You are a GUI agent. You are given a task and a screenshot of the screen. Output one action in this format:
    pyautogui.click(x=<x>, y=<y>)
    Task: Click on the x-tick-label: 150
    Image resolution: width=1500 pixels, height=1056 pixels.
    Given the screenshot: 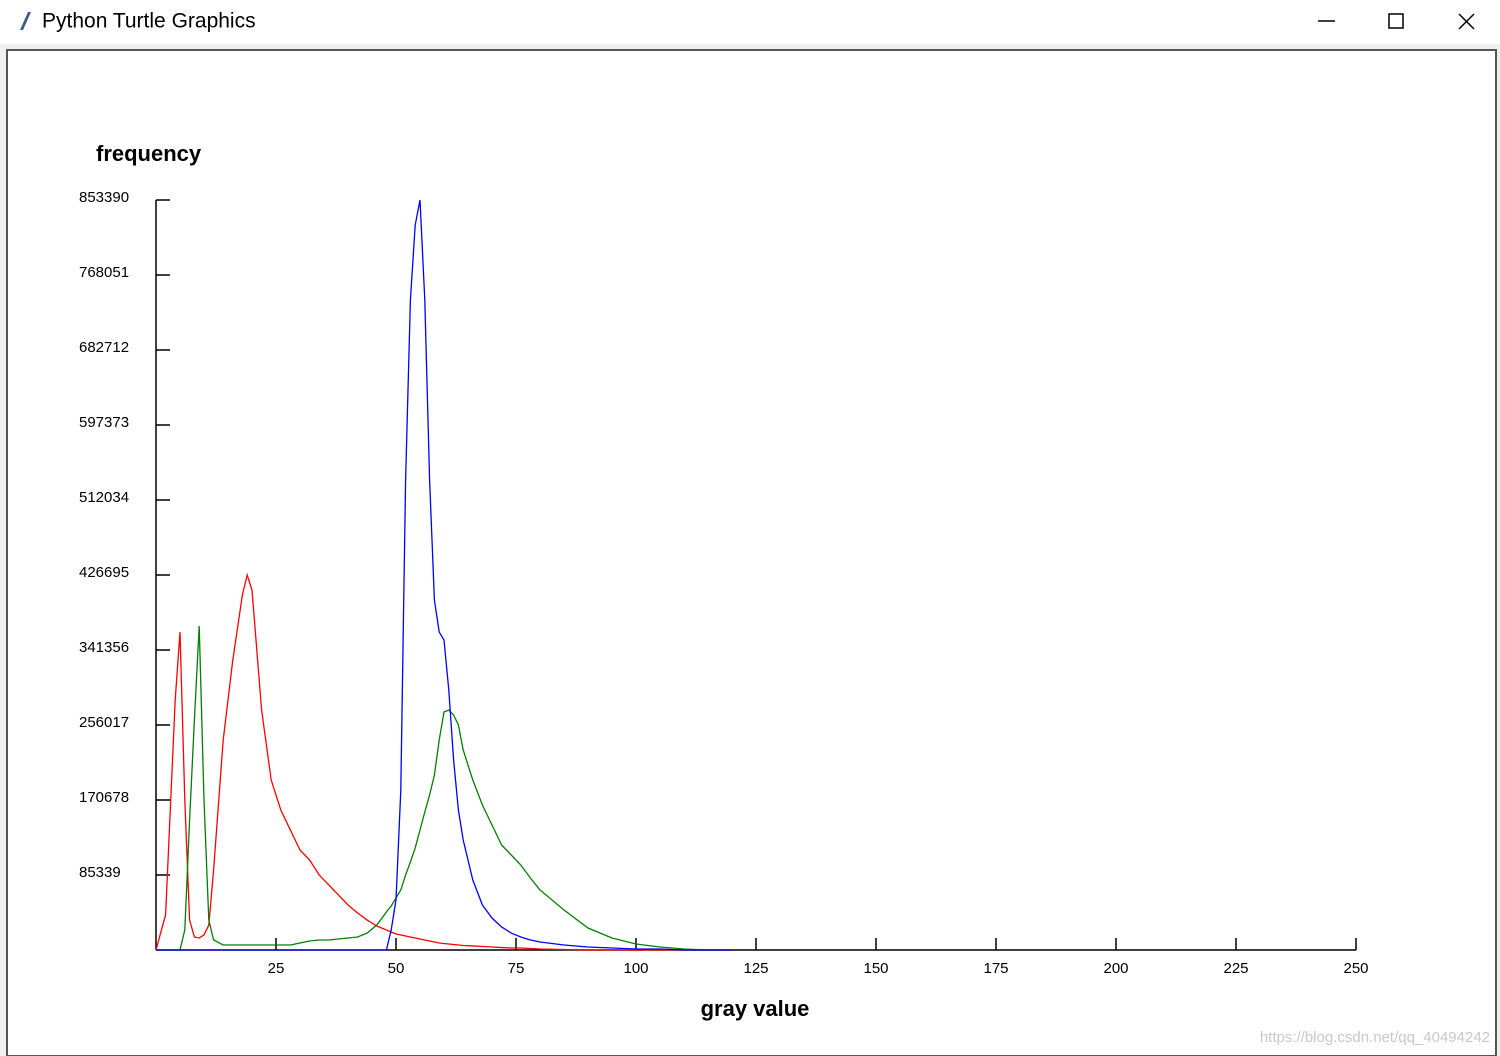 What is the action you would take?
    pyautogui.click(x=875, y=968)
    